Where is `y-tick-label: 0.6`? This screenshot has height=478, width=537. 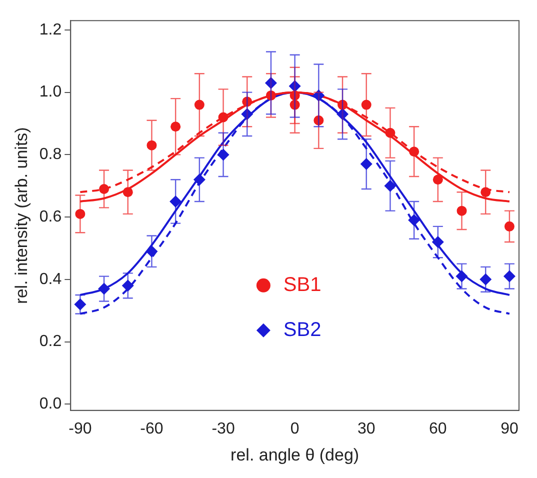
y-tick-label: 0.6 is located at coordinates (50, 217).